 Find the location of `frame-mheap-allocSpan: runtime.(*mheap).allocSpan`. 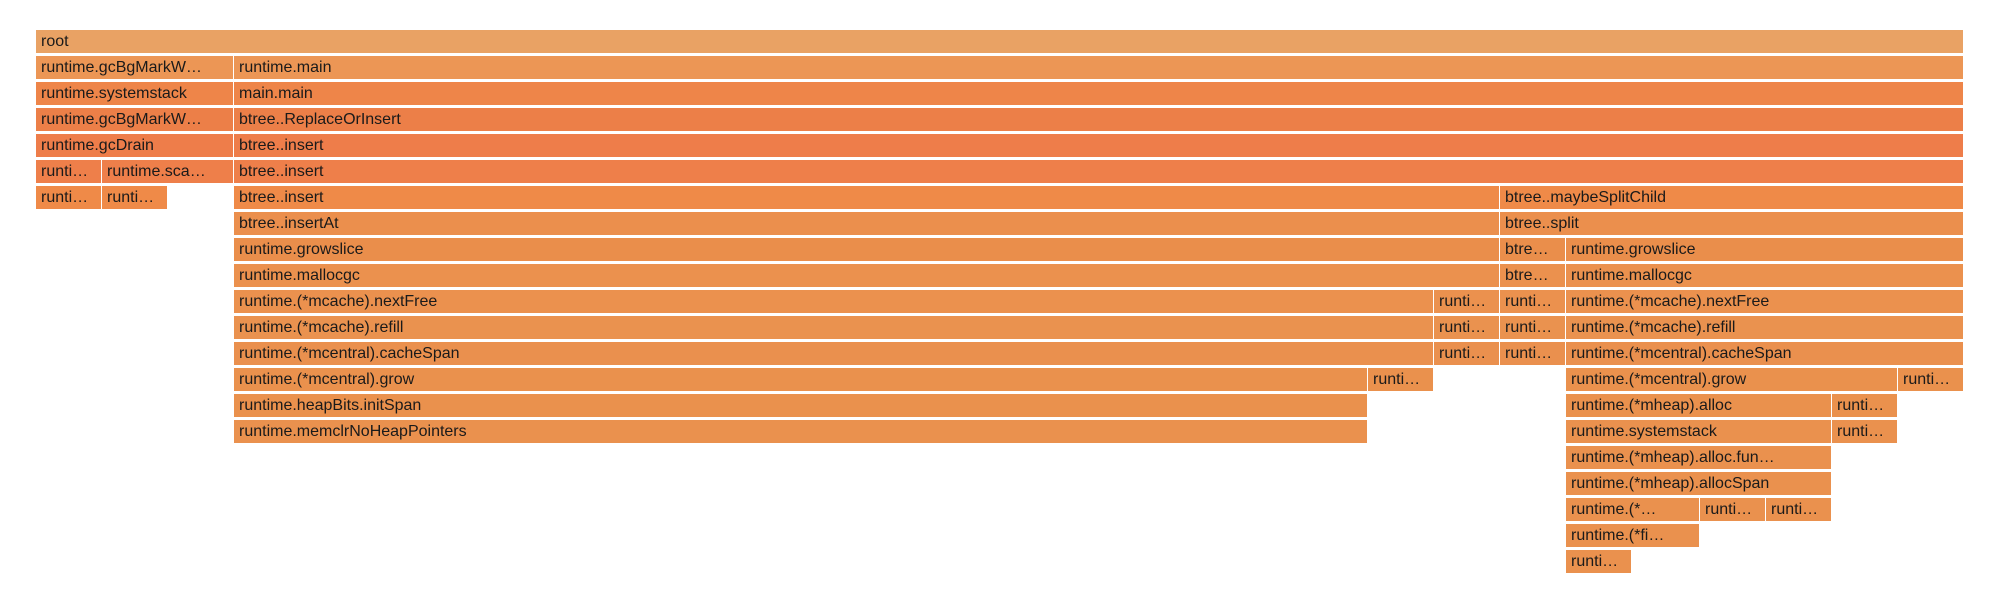

frame-mheap-allocSpan: runtime.(*mheap).allocSpan is located at coordinates (1699, 484).